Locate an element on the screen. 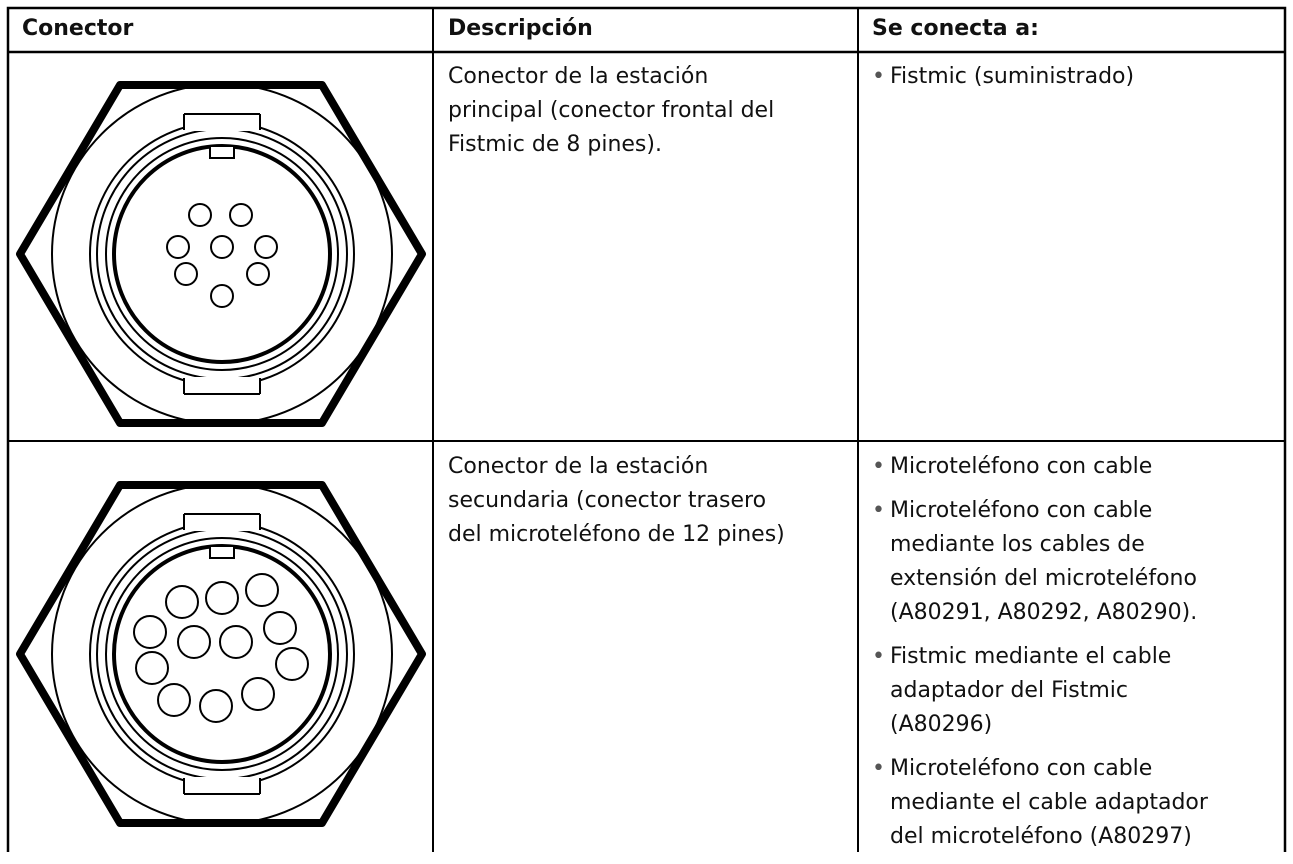  item-line: mediante los cables de is located at coordinates (1017, 544).